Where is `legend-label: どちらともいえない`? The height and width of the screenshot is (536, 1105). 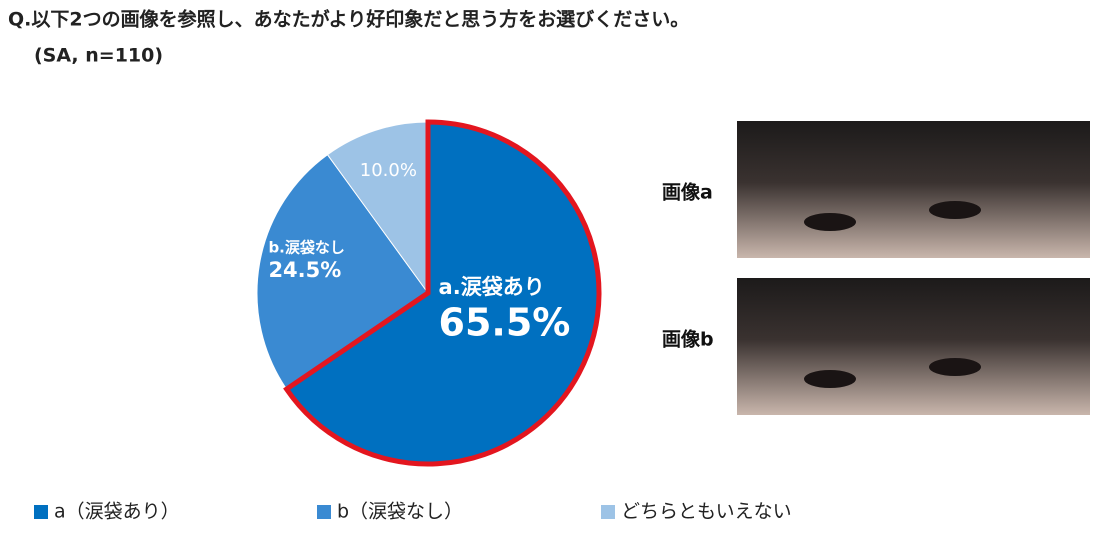
legend-label: どちらともいえない is located at coordinates (706, 512).